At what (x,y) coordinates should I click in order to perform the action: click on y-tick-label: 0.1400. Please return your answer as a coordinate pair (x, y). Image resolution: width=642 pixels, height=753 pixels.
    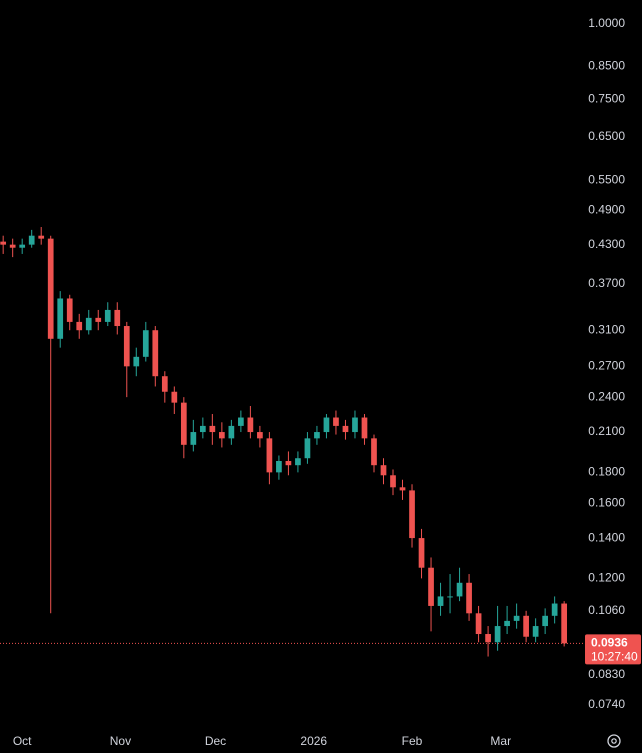
    Looking at the image, I should click on (606, 537).